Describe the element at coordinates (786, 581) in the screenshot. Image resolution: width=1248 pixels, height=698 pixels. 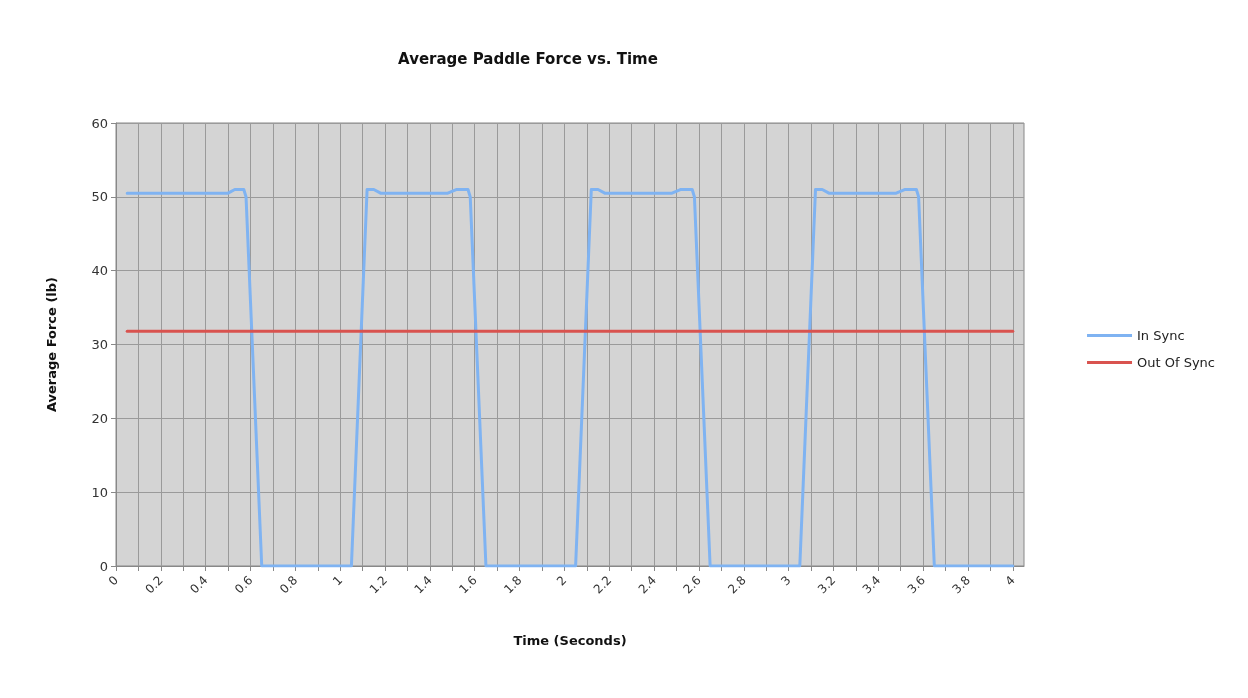
I see `x-tick-label: 3` at that location.